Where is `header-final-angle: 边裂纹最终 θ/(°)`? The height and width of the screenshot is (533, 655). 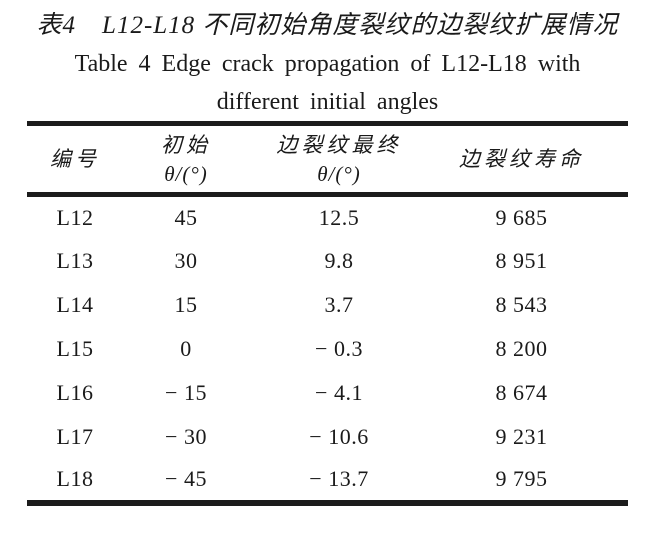 header-final-angle: 边裂纹最终 θ/(°) is located at coordinates (339, 159).